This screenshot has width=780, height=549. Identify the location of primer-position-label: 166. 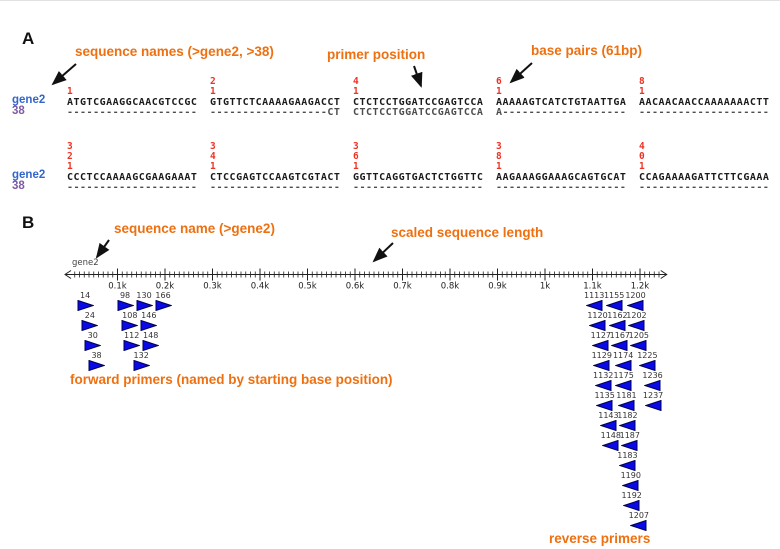
(163, 295).